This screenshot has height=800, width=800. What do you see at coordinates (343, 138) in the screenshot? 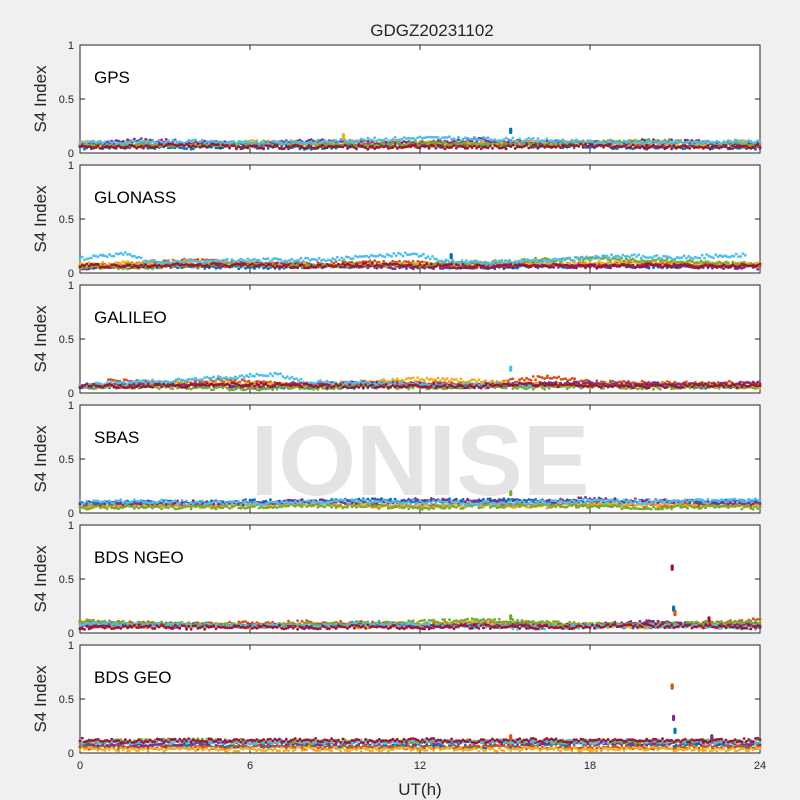
I see `spike-point` at bounding box center [343, 138].